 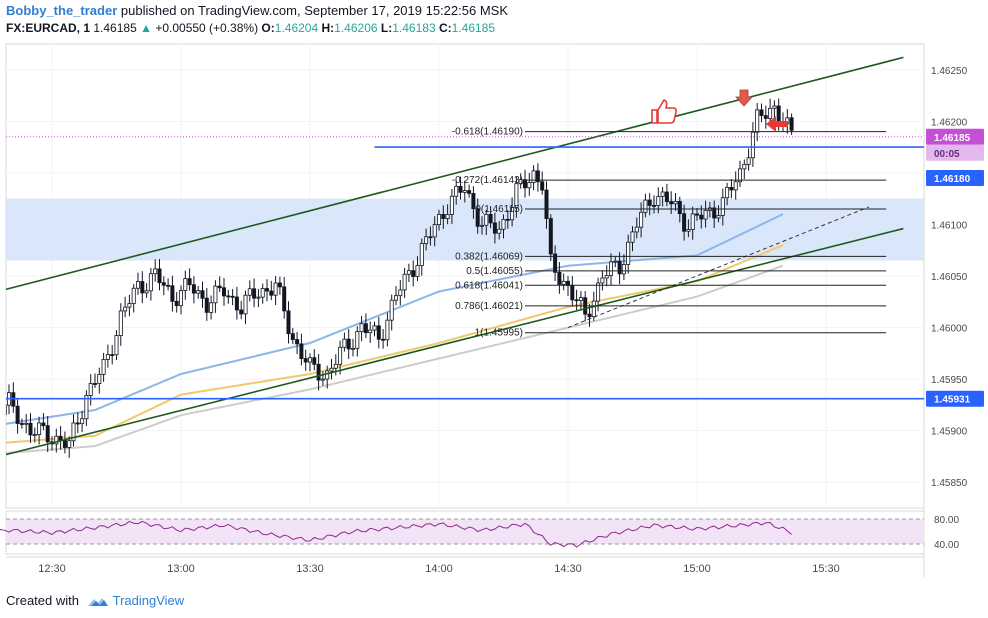 I want to click on price-tick-label: 1.45900, so click(x=949, y=432).